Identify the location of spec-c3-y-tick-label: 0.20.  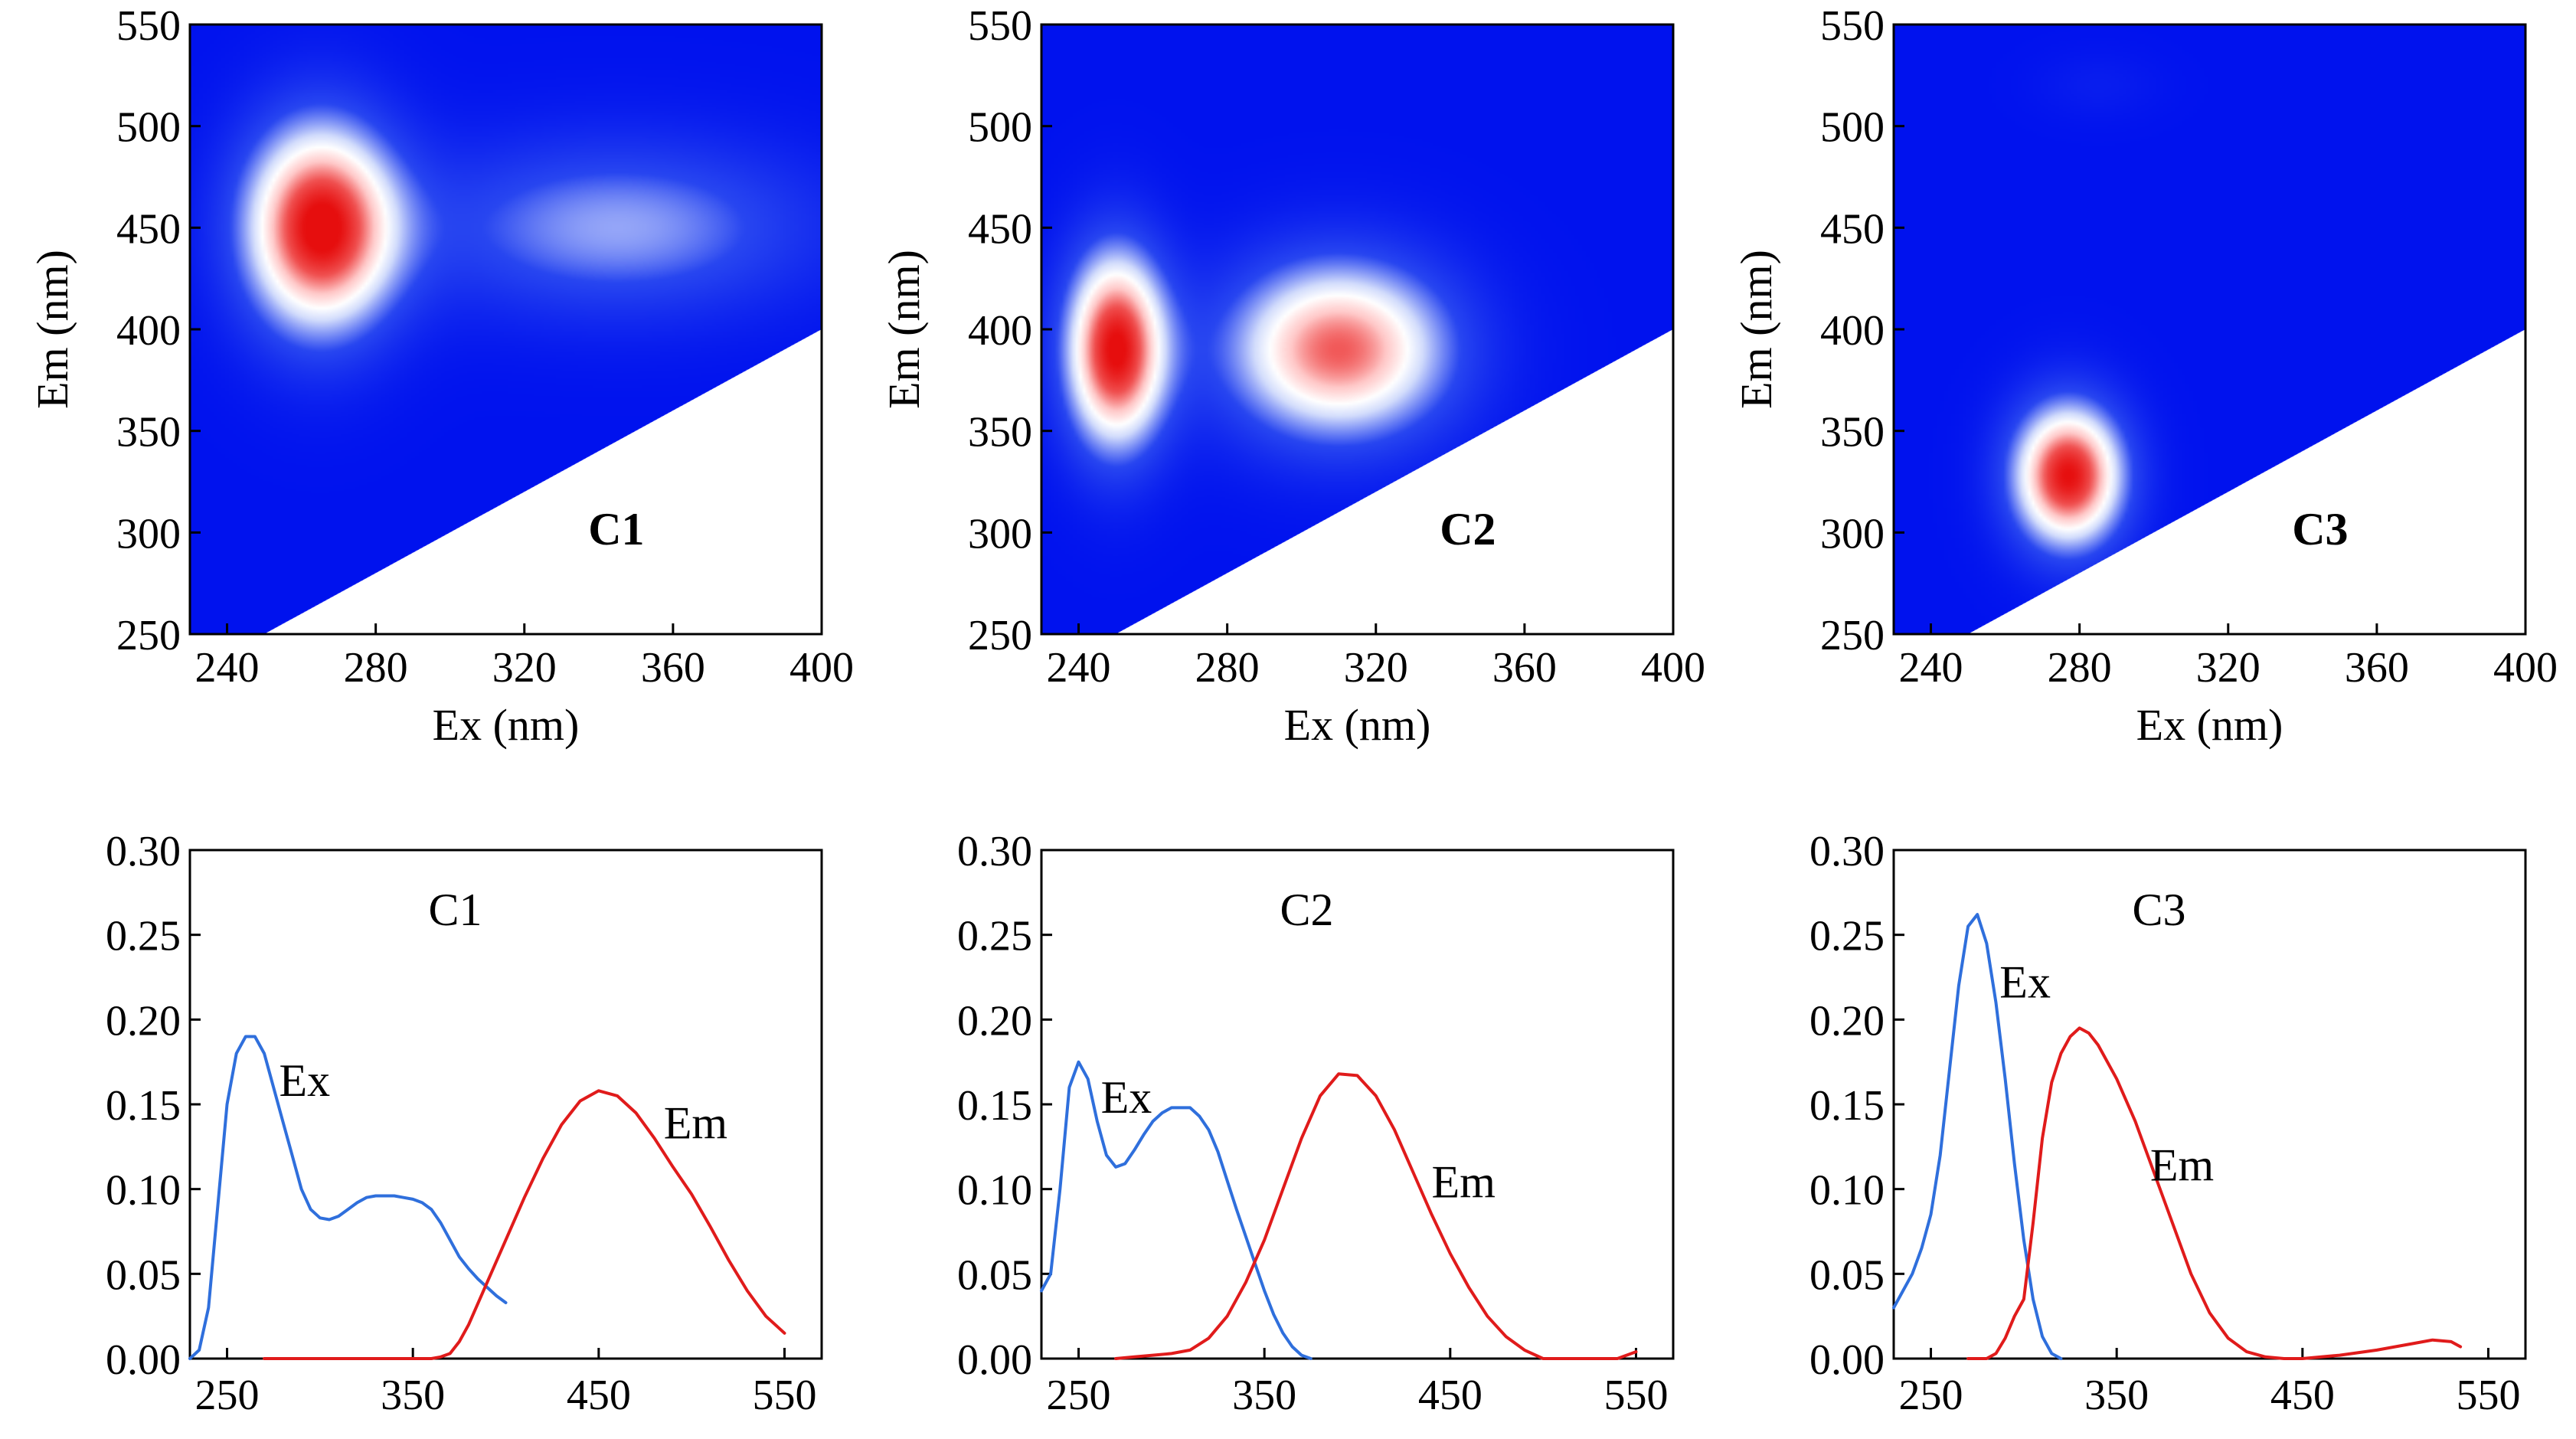
(1847, 1021).